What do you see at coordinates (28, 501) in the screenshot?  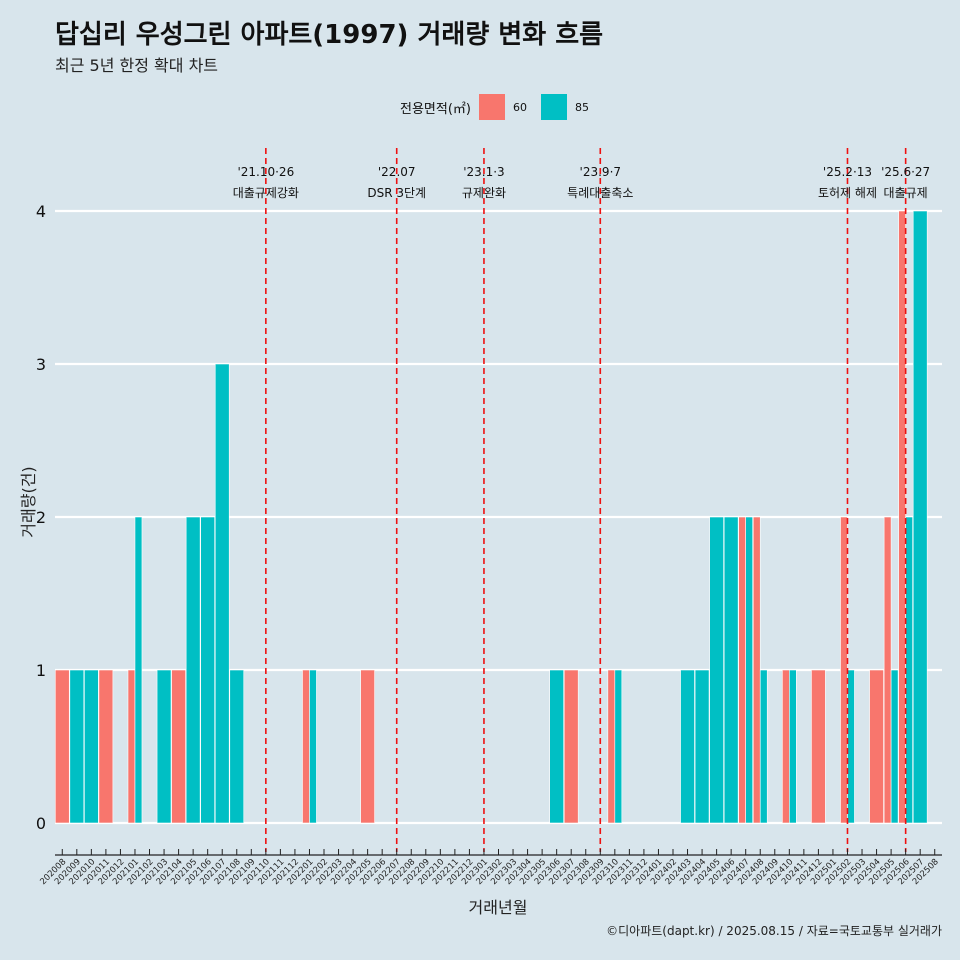 I see `y-axis-title: 거래량(건)` at bounding box center [28, 501].